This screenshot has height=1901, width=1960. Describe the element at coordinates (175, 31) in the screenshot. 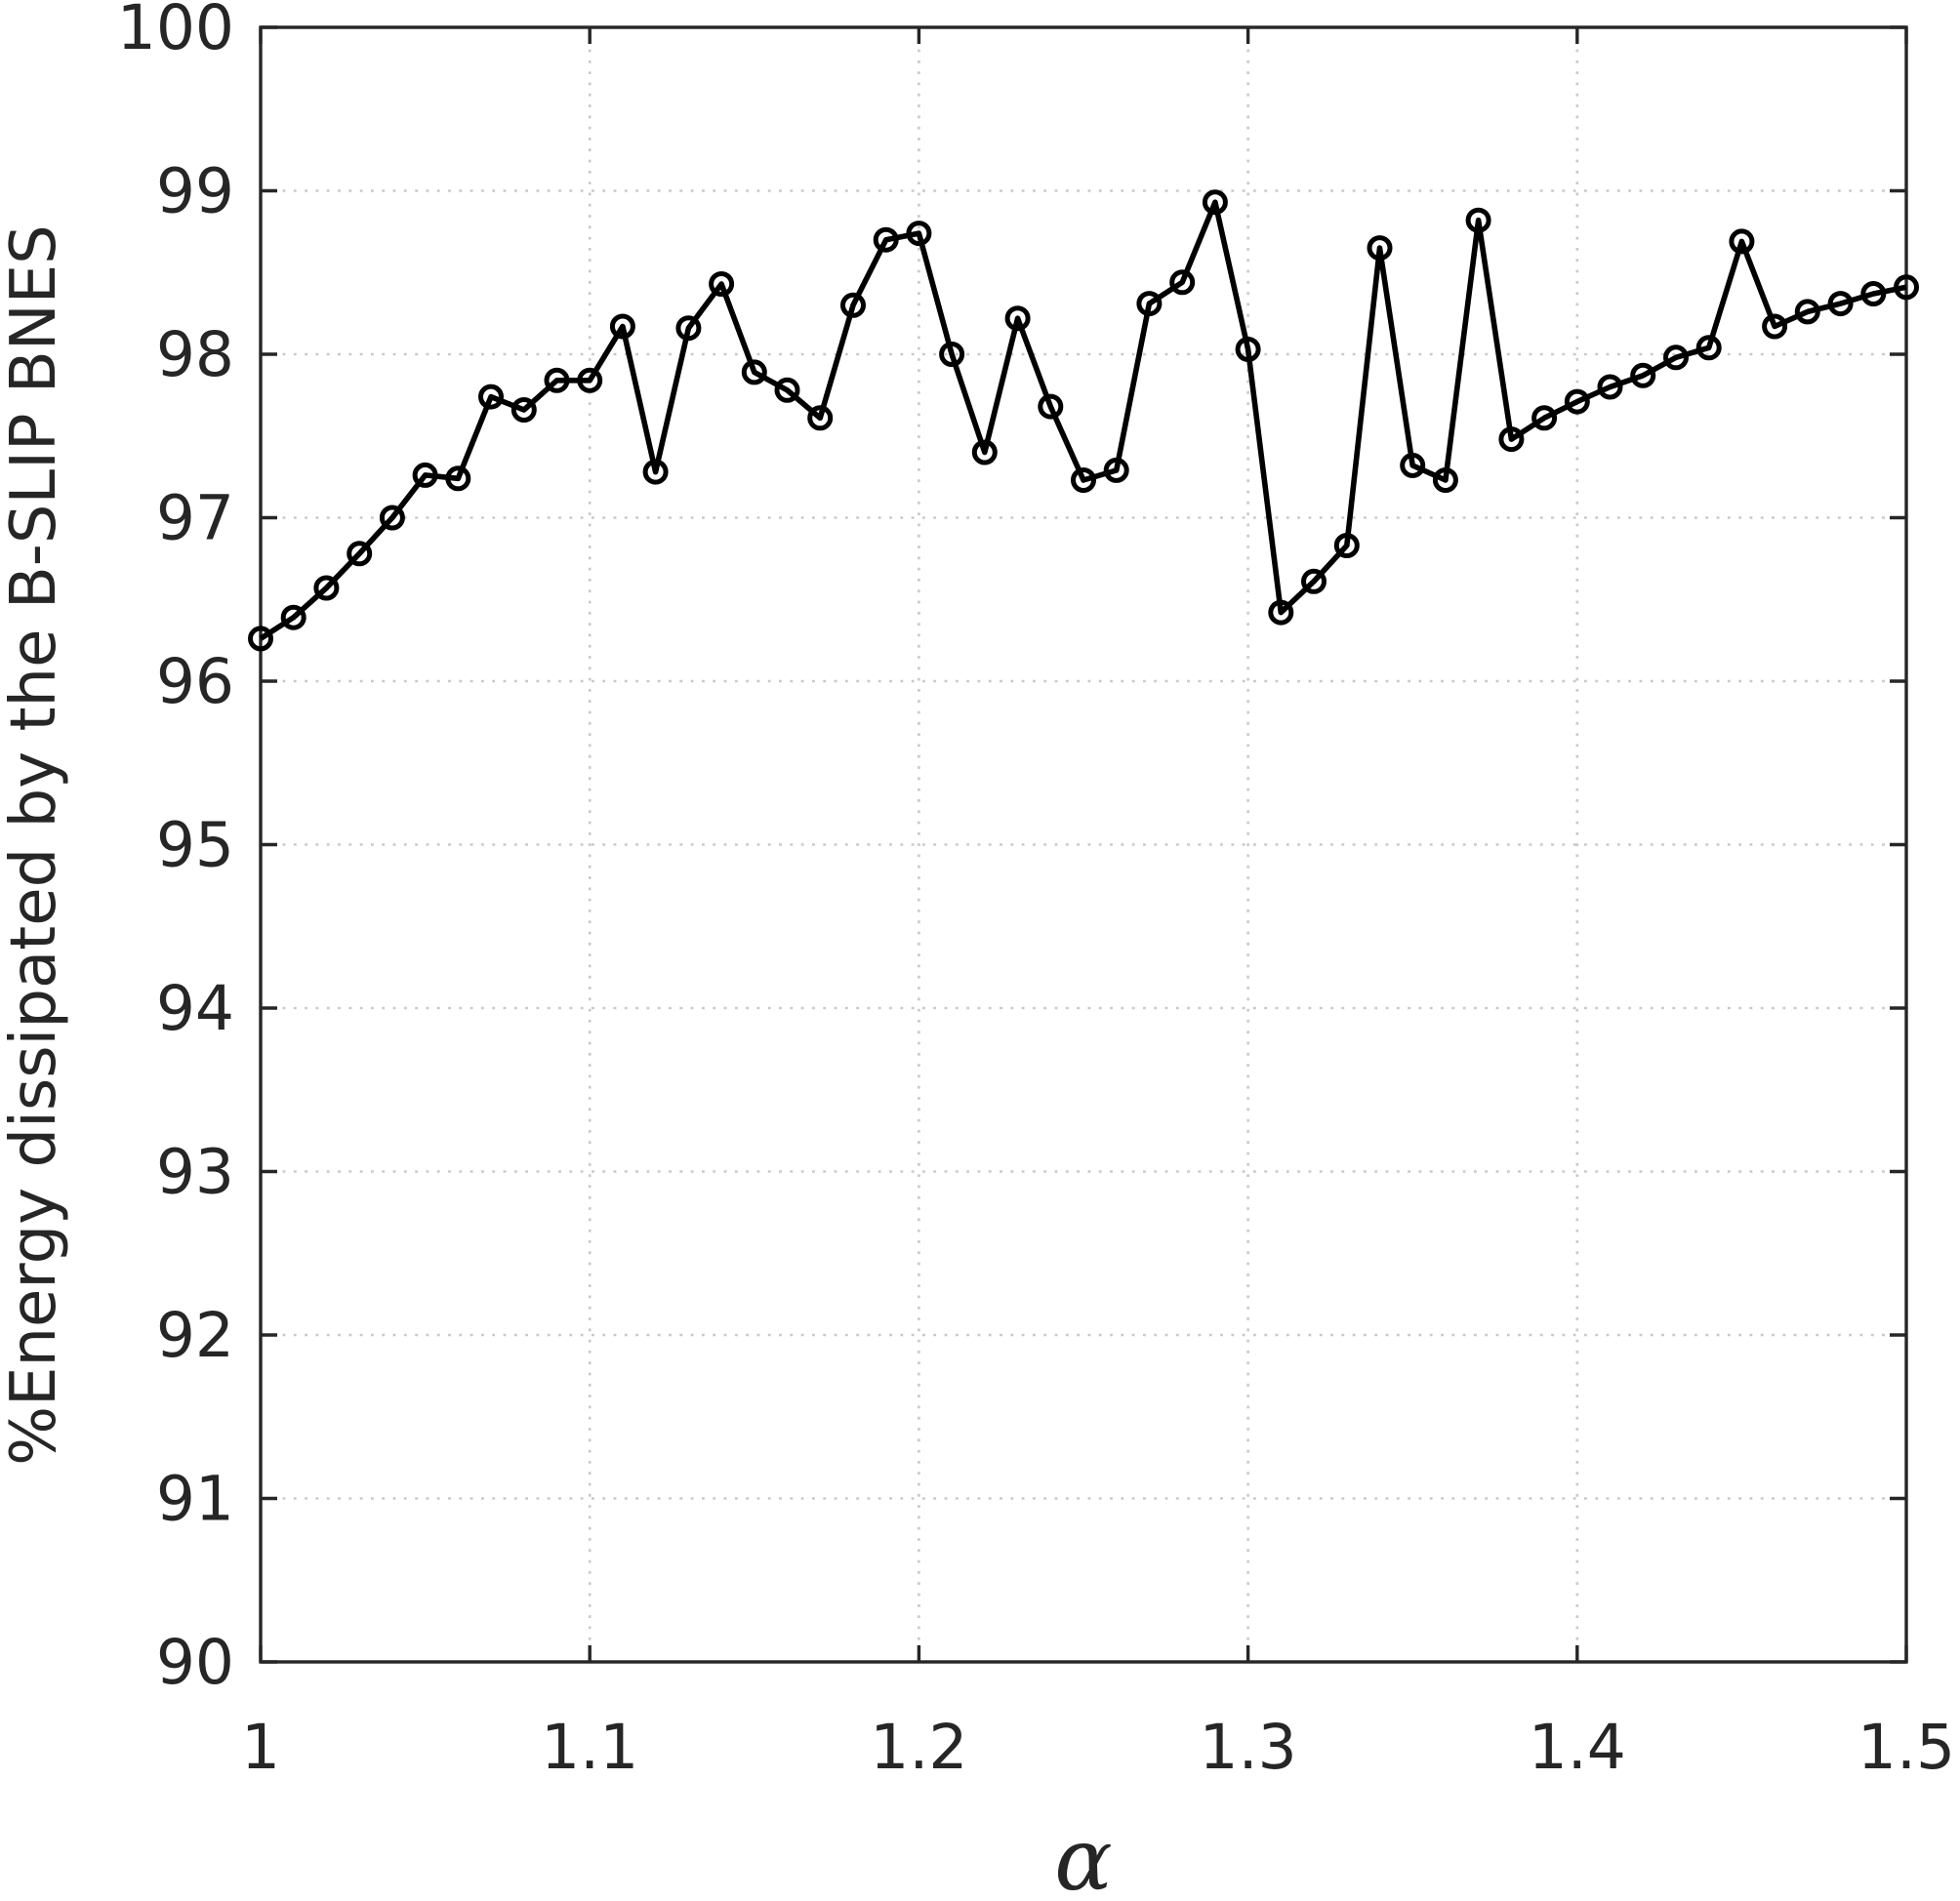

I see `y-tick-label: 100` at that location.